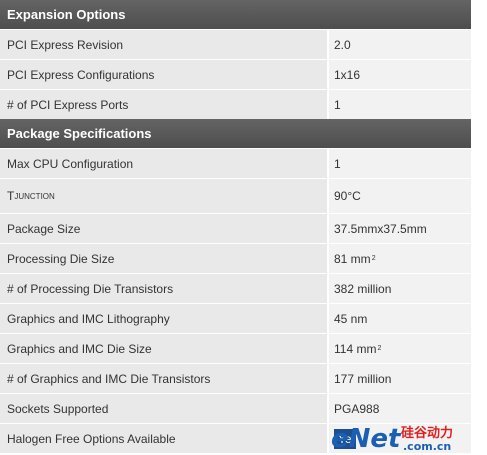 The height and width of the screenshot is (455, 487). I want to click on spec-label-subscript: JUNCTION, so click(34, 196).